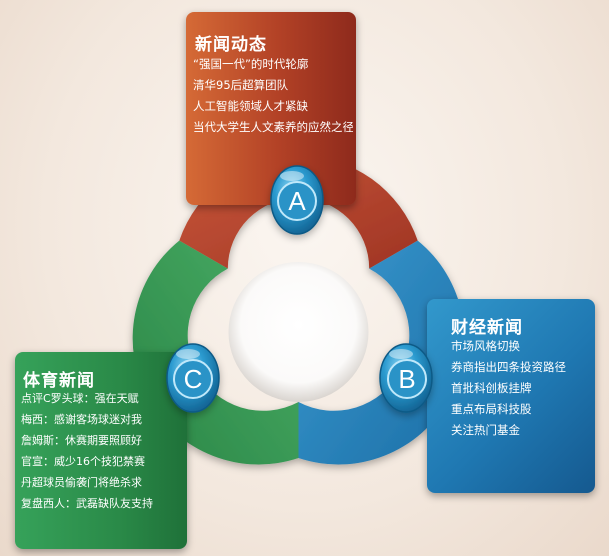 This screenshot has height=556, width=609. What do you see at coordinates (80, 398) in the screenshot?
I see `card-item: 点评C罗头球：强在天赋` at bounding box center [80, 398].